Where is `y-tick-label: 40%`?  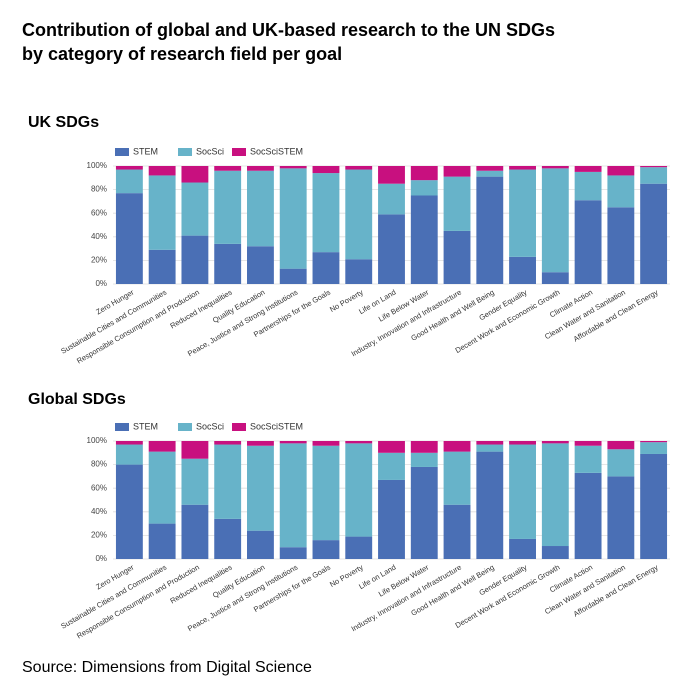 y-tick-label: 40% is located at coordinates (99, 511).